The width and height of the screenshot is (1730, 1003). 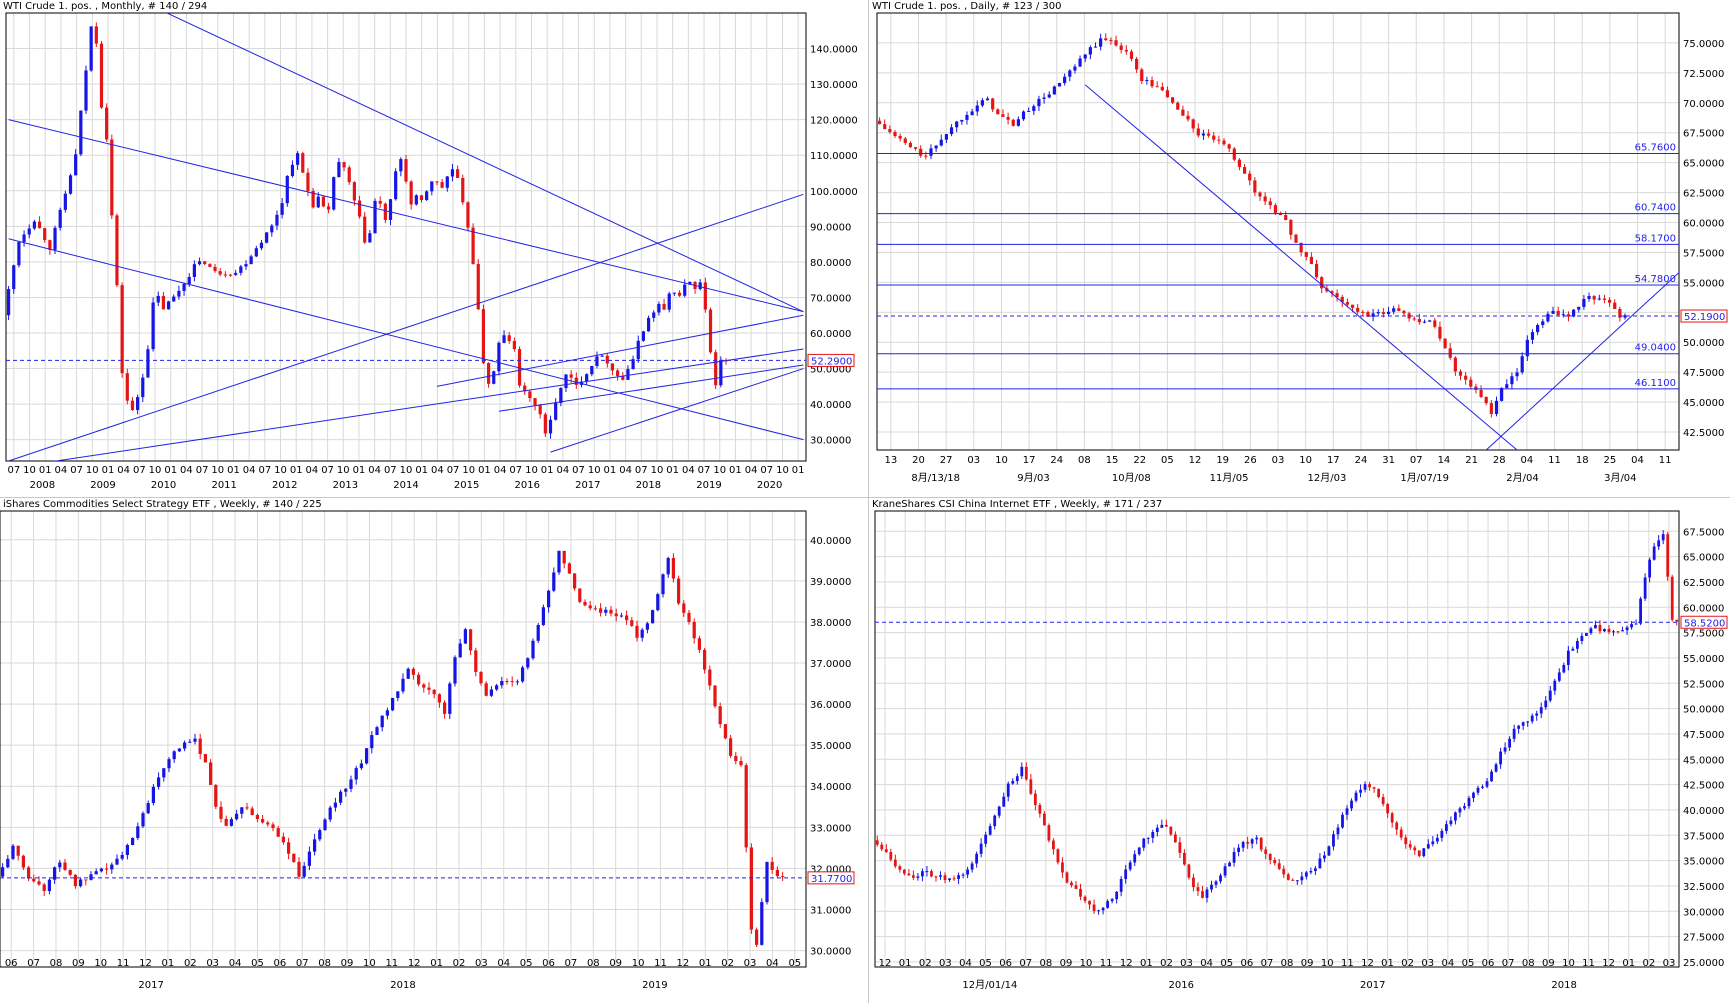 What do you see at coordinates (830, 910) in the screenshot?
I see `y-tick-label: 31.0000` at bounding box center [830, 910].